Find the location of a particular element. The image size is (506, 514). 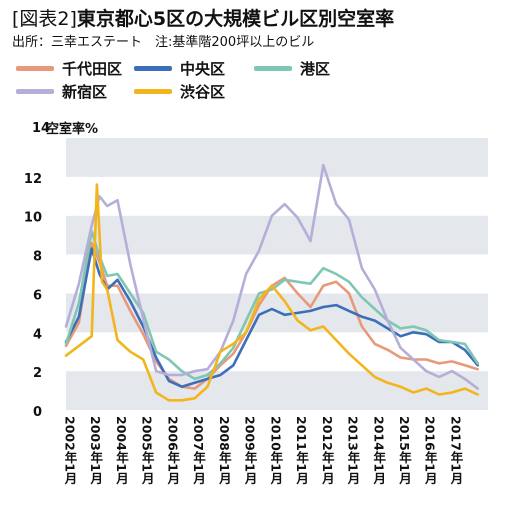

figure-number: [図表2] is located at coordinates (44, 19).